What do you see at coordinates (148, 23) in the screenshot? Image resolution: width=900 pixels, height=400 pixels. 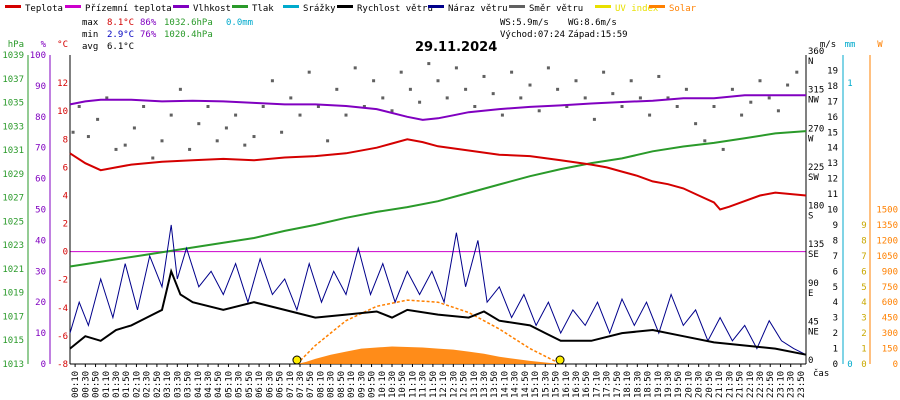 I see `stat-max-hum: 86%` at bounding box center [148, 23].